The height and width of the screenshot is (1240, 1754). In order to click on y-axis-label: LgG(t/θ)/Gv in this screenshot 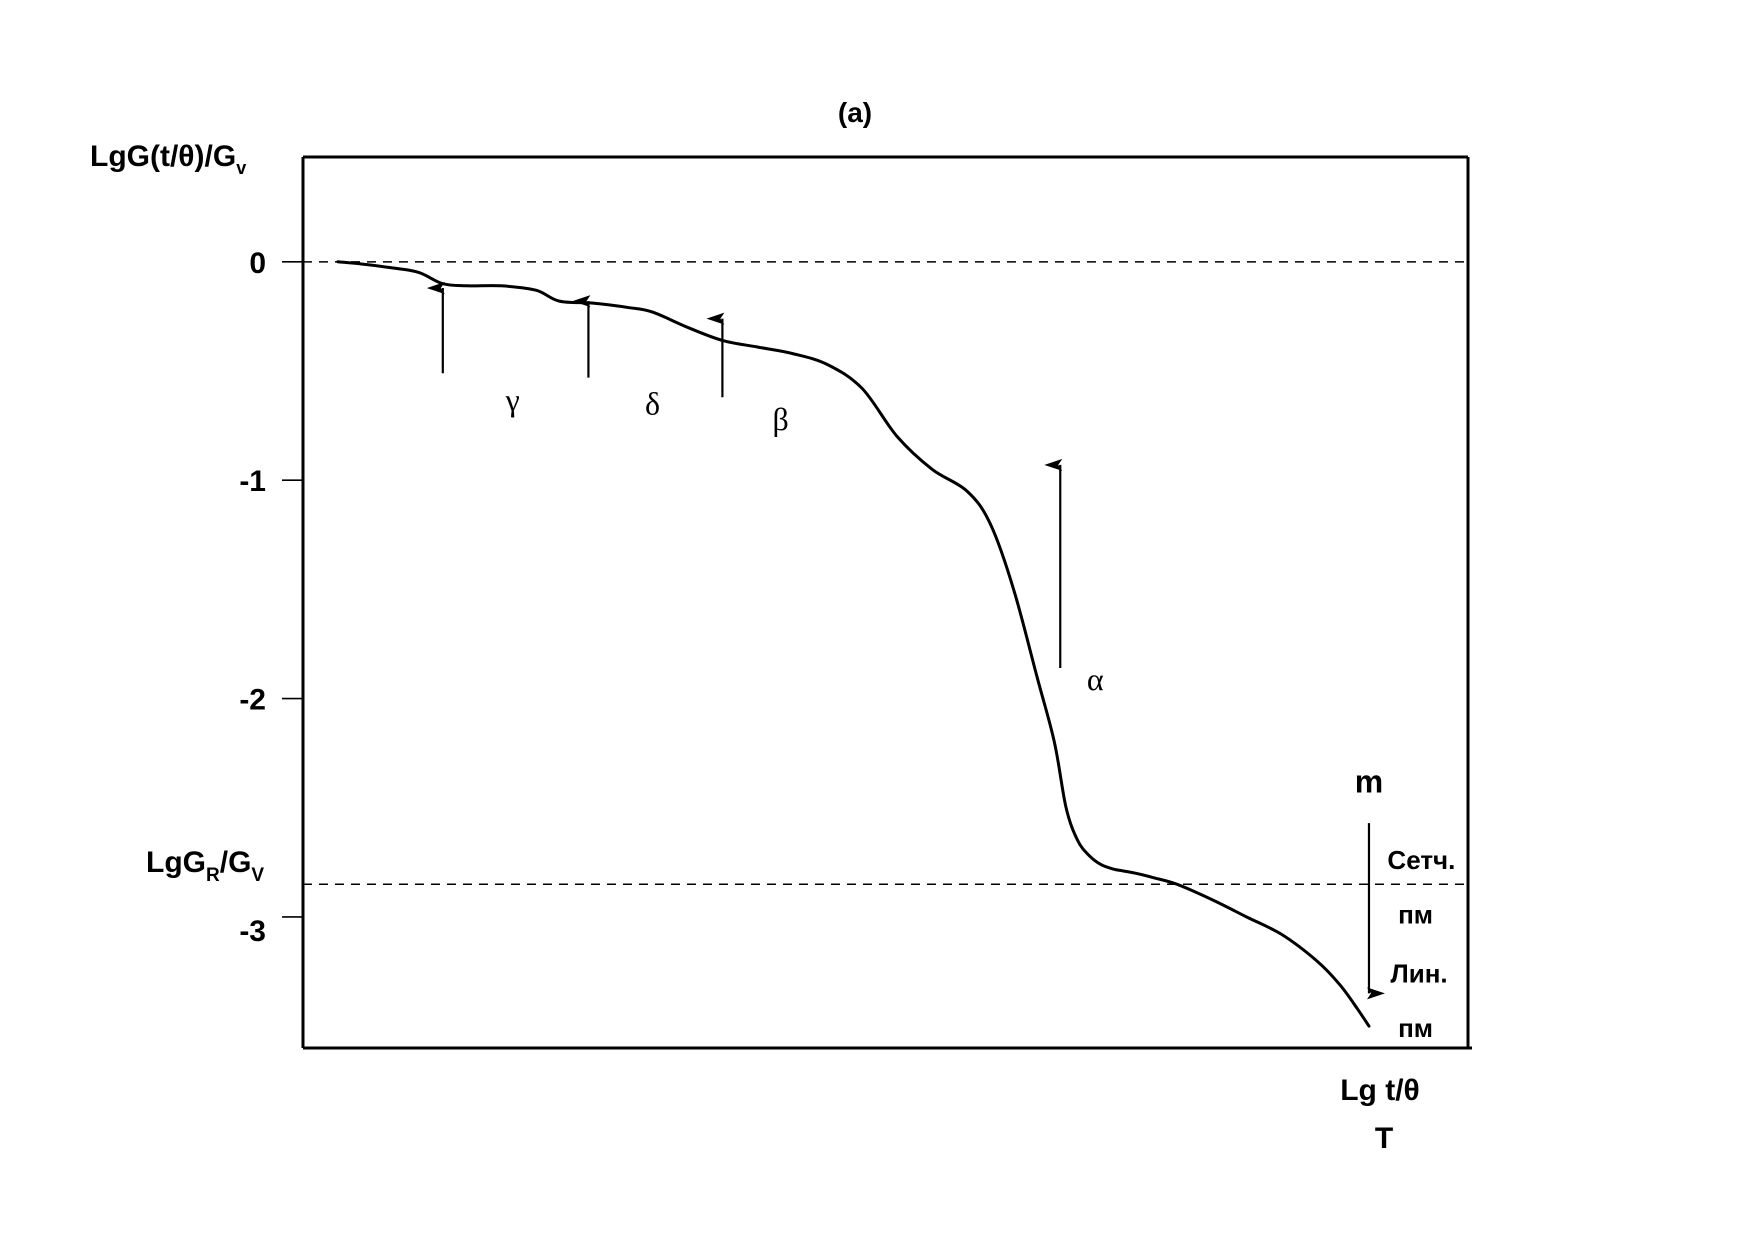, I will do `click(168, 159)`.